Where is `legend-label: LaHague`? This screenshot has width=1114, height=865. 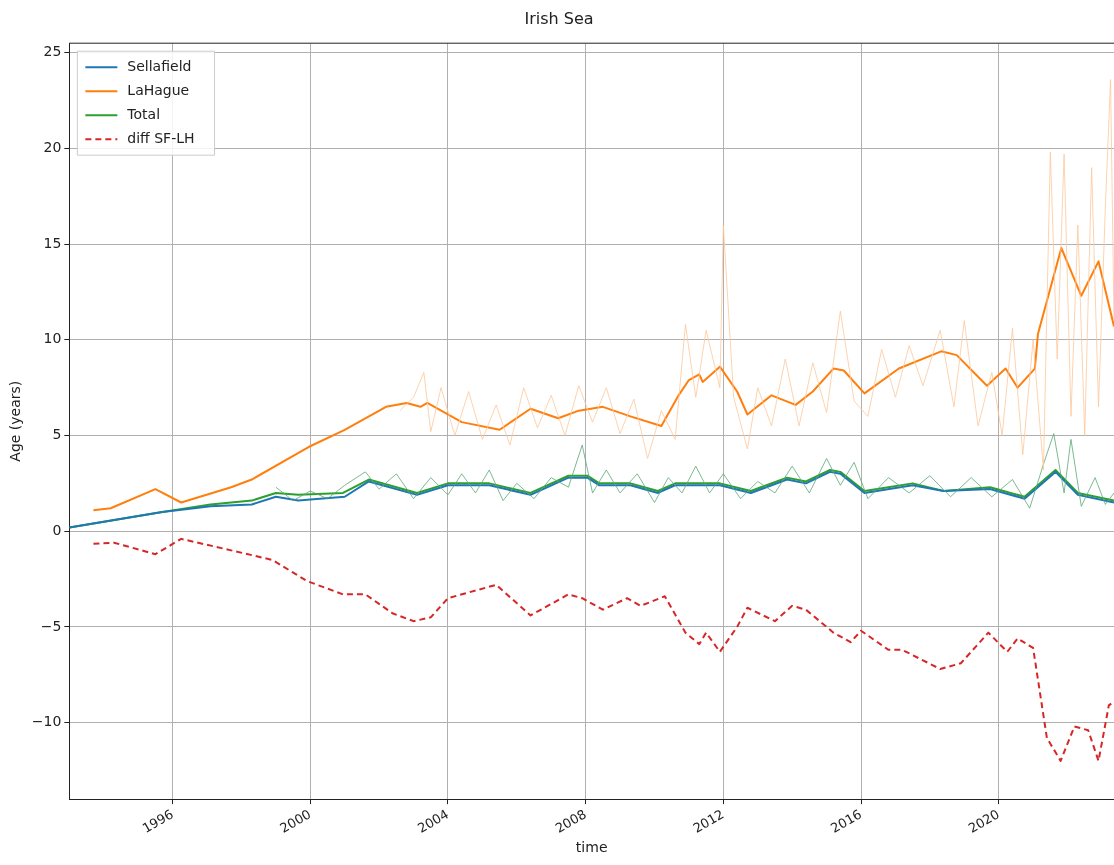
legend-label: LaHague is located at coordinates (158, 89).